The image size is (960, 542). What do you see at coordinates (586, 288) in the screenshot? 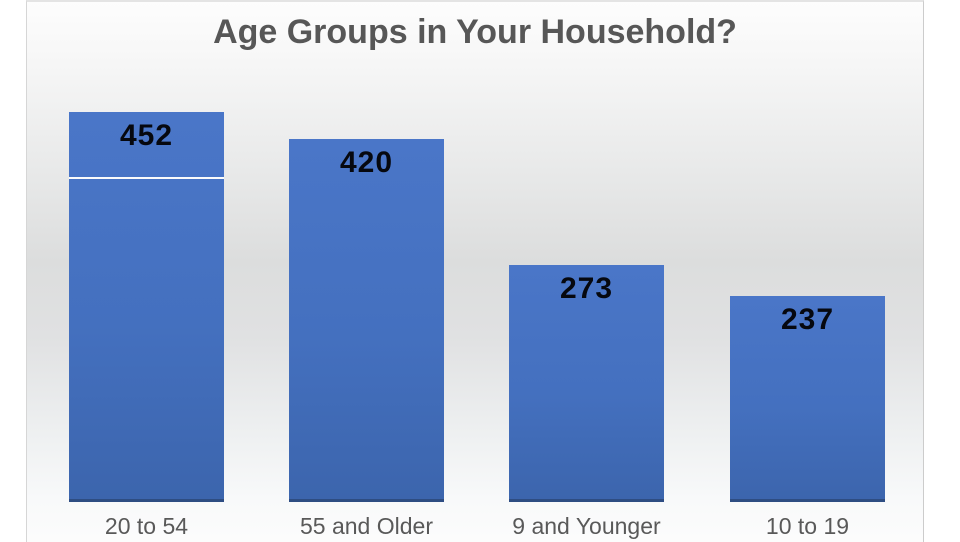
I see `bar-value-label: 273` at bounding box center [586, 288].